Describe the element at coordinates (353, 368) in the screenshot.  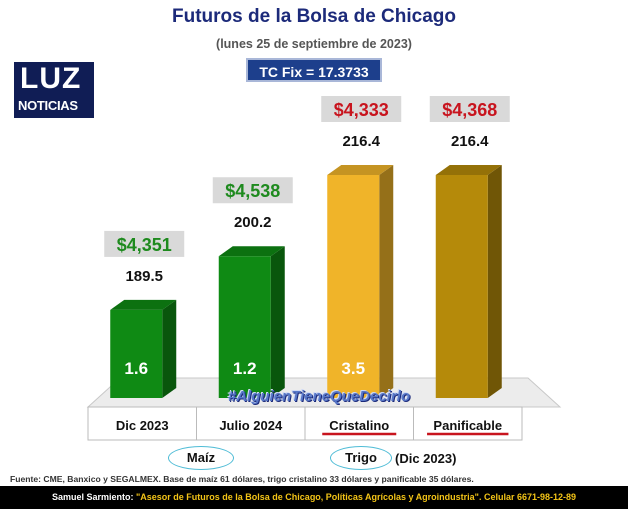
I see `bar-base-label: 3.5` at that location.